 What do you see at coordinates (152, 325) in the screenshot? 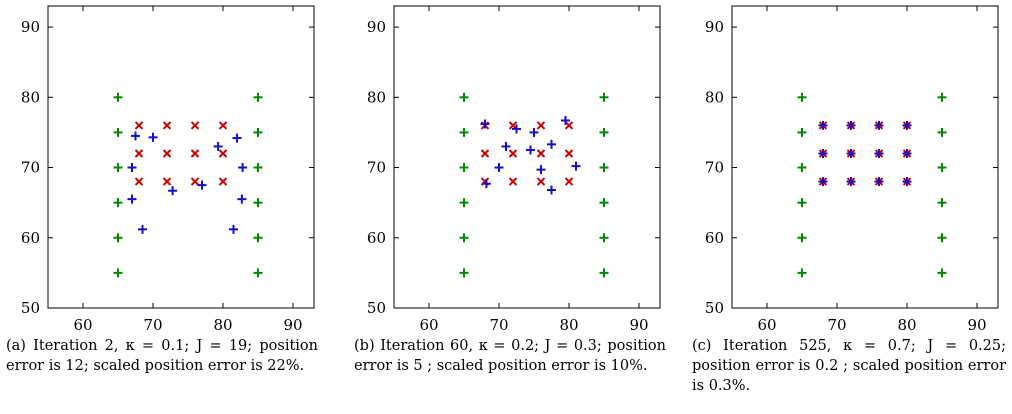
I see `x-tick-label-a-70: 70` at bounding box center [152, 325].